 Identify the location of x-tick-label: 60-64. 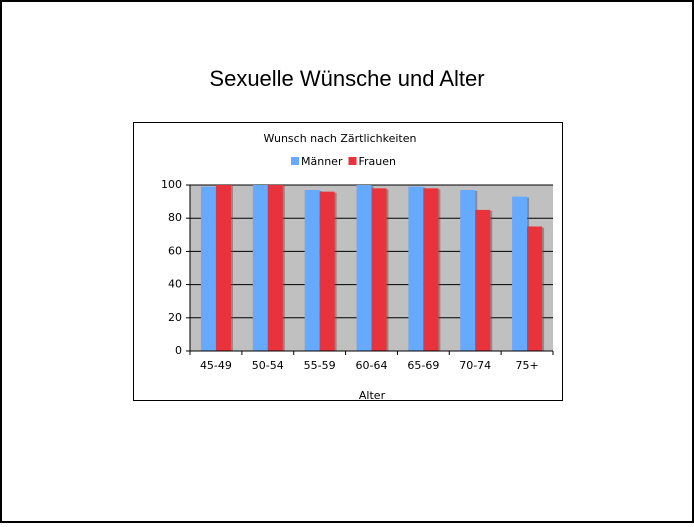
(372, 365).